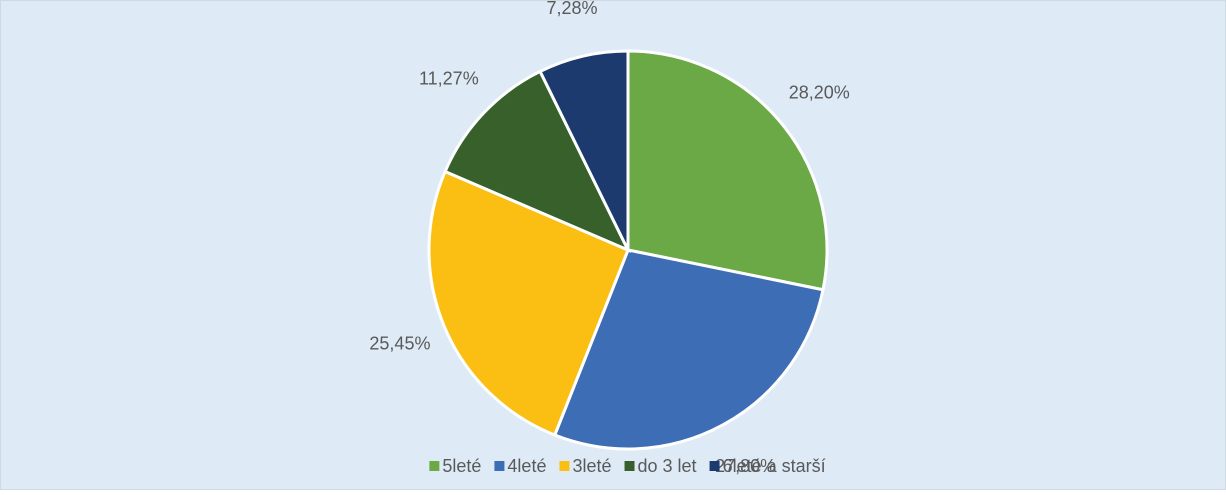  Describe the element at coordinates (571, 9) in the screenshot. I see `data-label: 7,28%` at that location.